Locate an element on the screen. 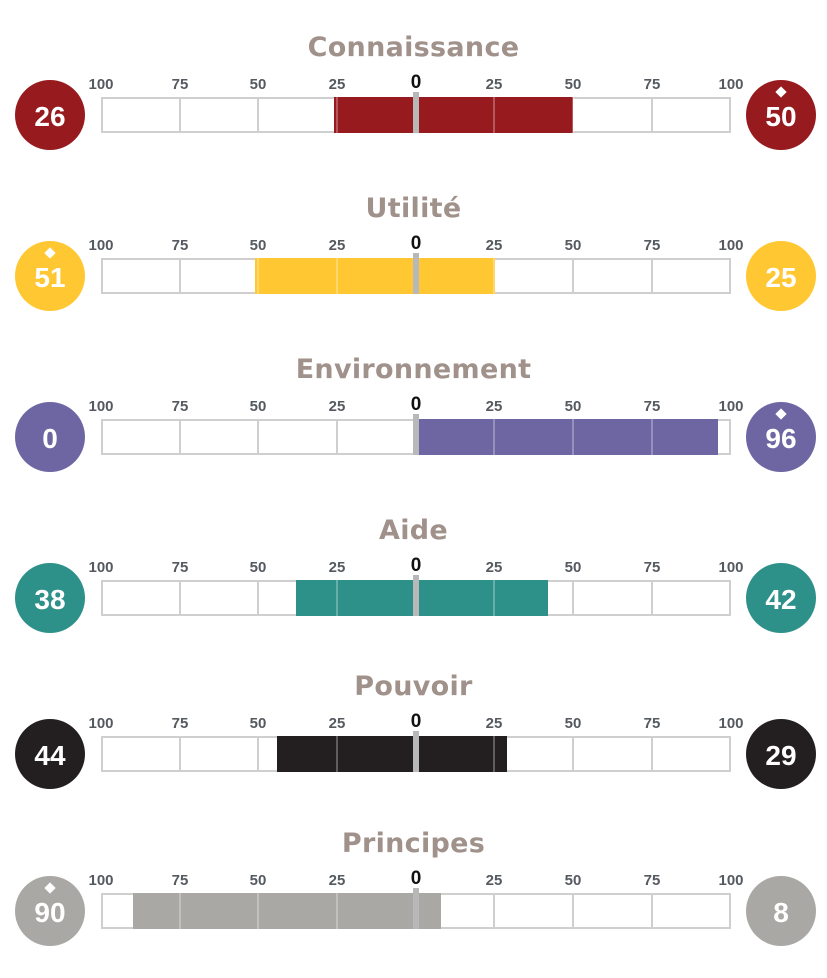 Image resolution: width=827 pixels, height=978 pixels. left-value-label: 90 is located at coordinates (50, 912).